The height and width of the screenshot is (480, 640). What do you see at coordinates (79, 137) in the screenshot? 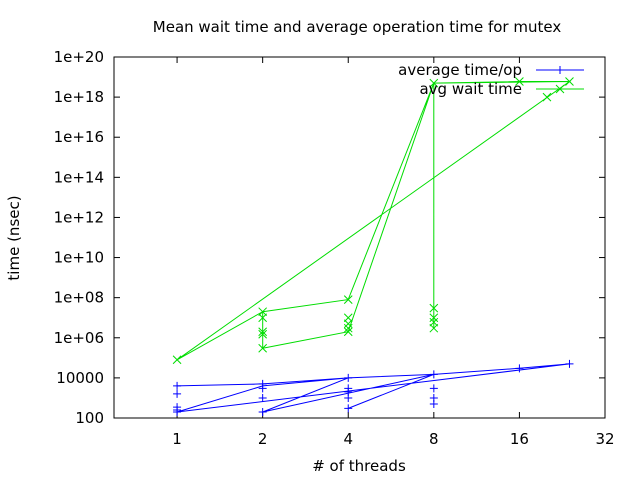
I see `y-tick-label: 1e+16` at bounding box center [79, 137].